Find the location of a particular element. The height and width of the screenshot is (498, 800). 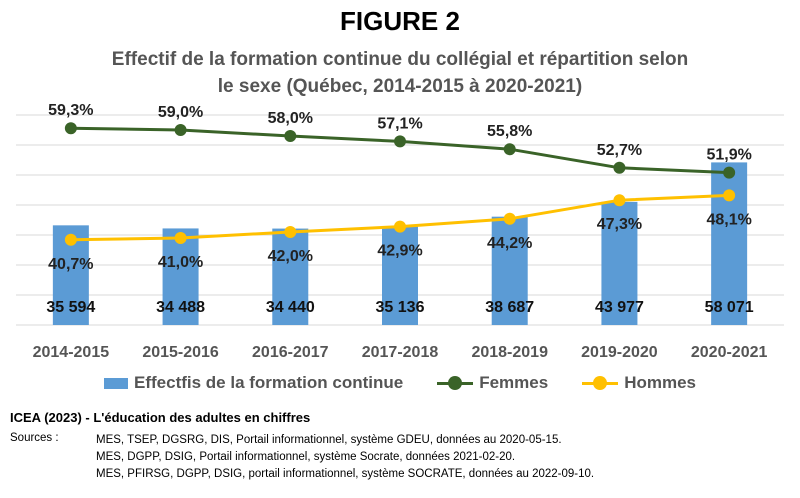

data-label-hommes: 41,0% is located at coordinates (180, 262).